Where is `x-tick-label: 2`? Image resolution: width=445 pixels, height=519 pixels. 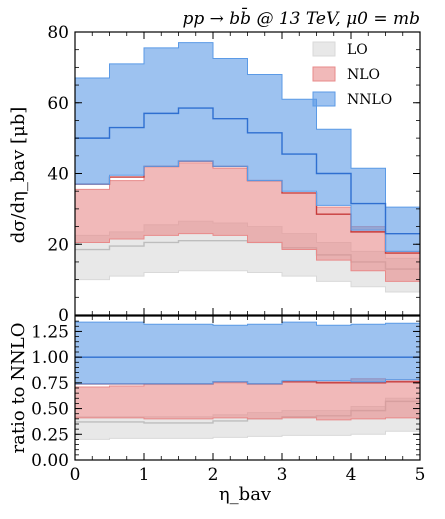 x-tick-label: 2 is located at coordinates (213, 475).